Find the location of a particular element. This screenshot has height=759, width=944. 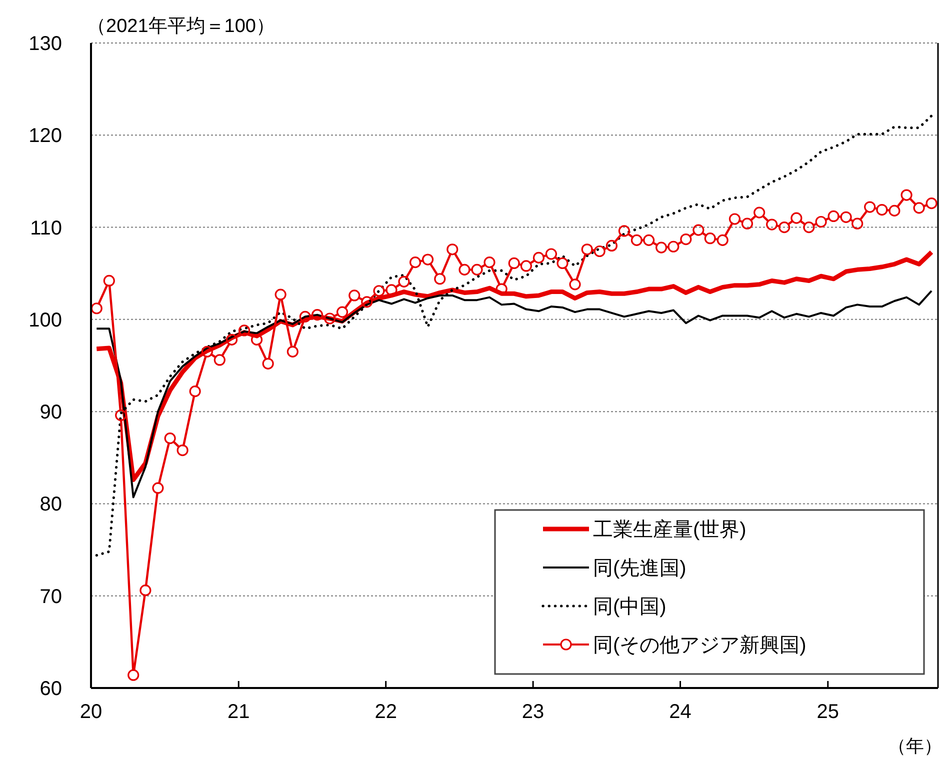

y-tick-label: 90 is located at coordinates (51, 413).